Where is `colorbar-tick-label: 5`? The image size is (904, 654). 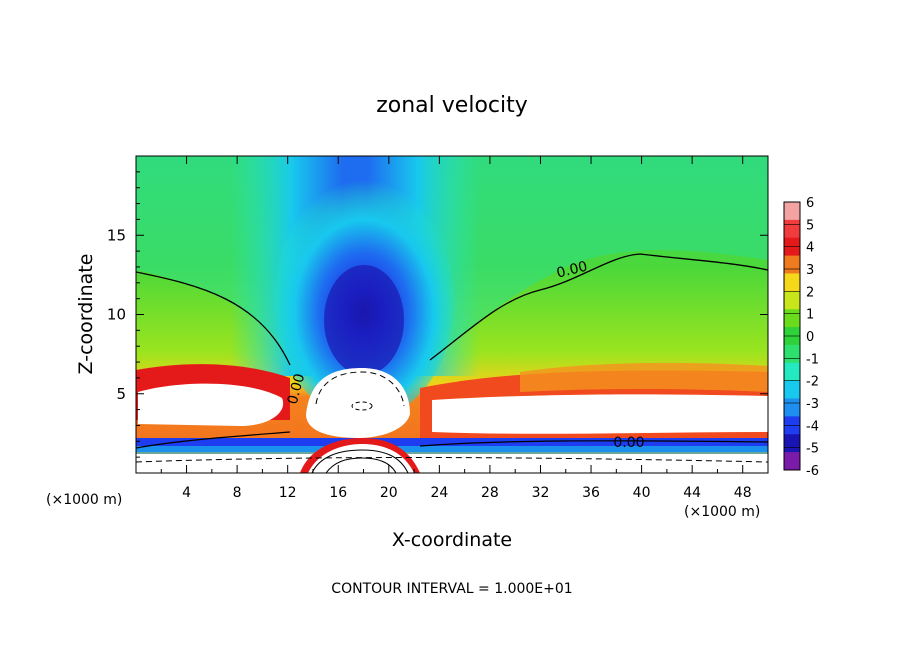
colorbar-tick-label: 5 is located at coordinates (810, 225).